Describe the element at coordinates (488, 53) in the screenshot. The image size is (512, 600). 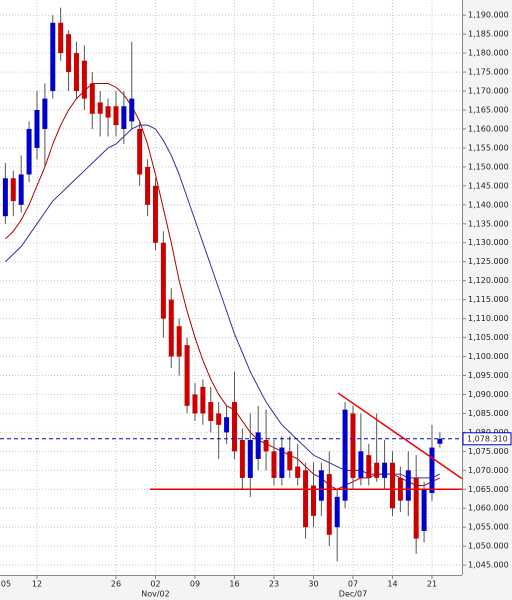
I see `y-tick-label: 1,180.000` at that location.